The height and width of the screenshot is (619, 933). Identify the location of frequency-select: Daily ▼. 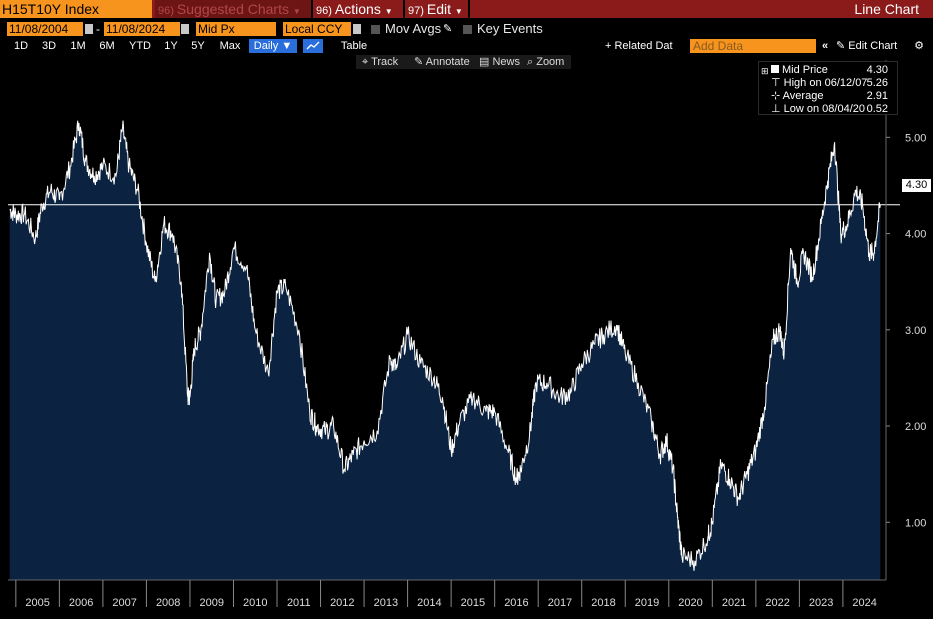
(273, 46).